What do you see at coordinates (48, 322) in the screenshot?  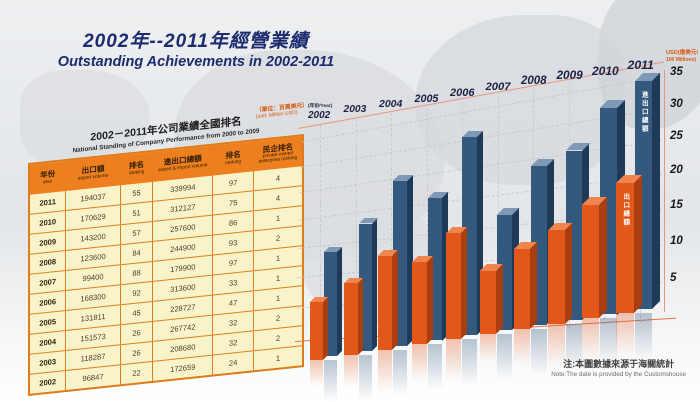 I see `cell-year: 2005` at bounding box center [48, 322].